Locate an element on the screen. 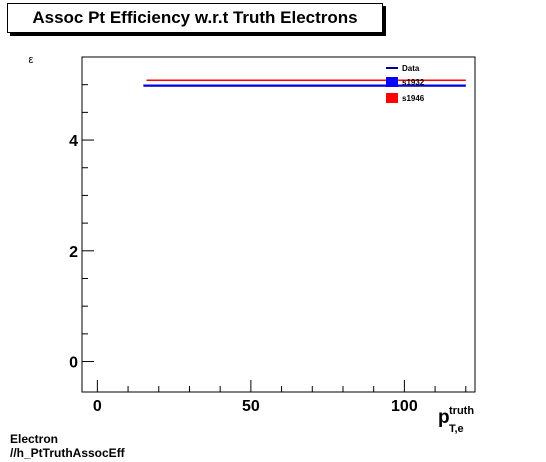 This screenshot has height=462, width=546. x-tick-label: 100 is located at coordinates (404, 406).